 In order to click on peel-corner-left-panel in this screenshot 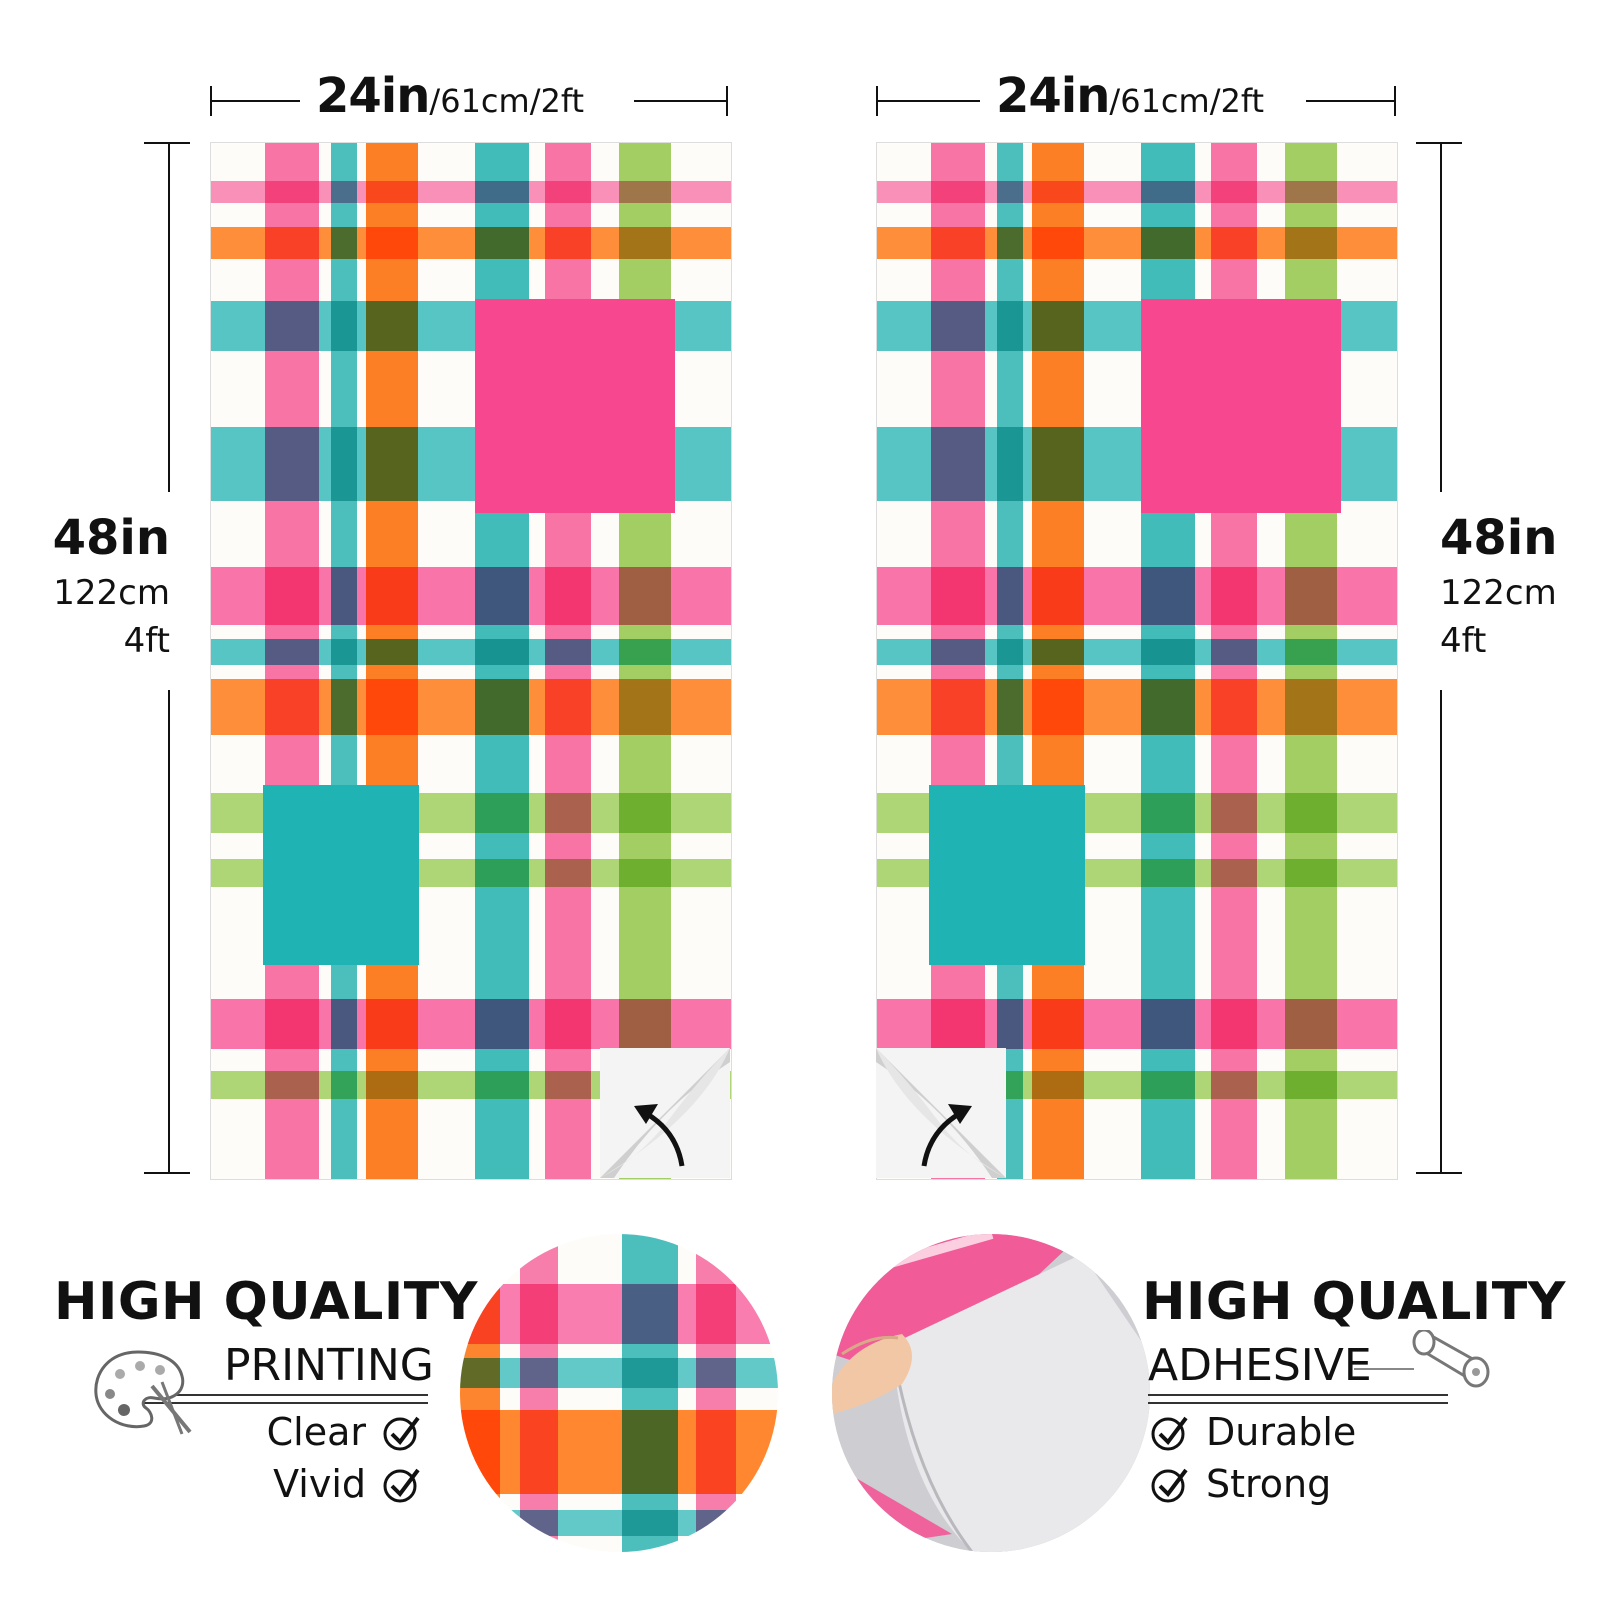, I will do `click(665, 1113)`.